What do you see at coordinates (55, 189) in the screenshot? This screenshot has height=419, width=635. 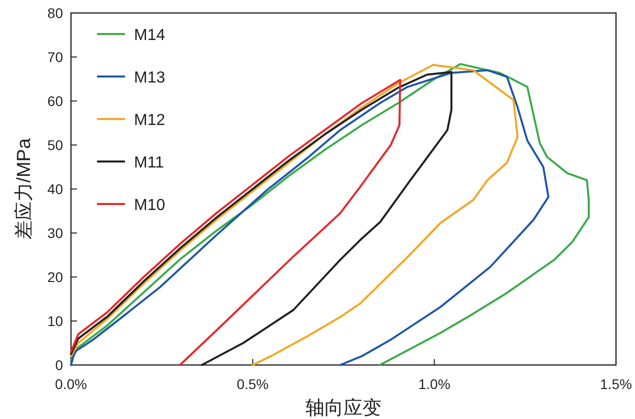 I see `y-tick-label: 40` at bounding box center [55, 189].